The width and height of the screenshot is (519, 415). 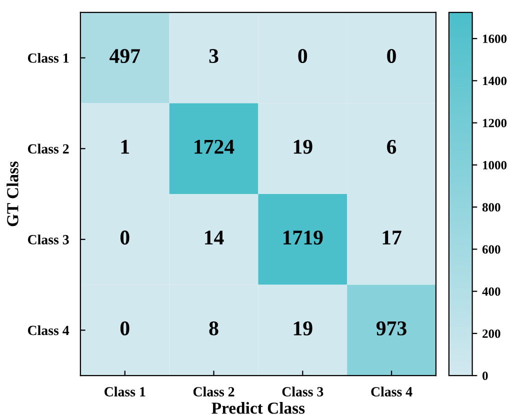 What do you see at coordinates (125, 147) in the screenshot?
I see `data-label: 1` at bounding box center [125, 147].